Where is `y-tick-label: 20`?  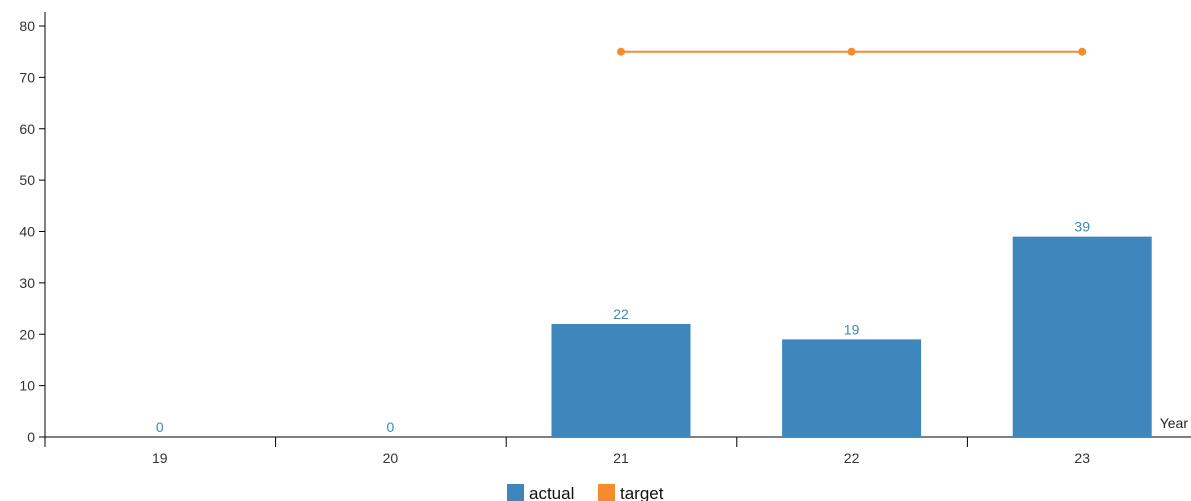
y-tick-label: 20 is located at coordinates (27, 334).